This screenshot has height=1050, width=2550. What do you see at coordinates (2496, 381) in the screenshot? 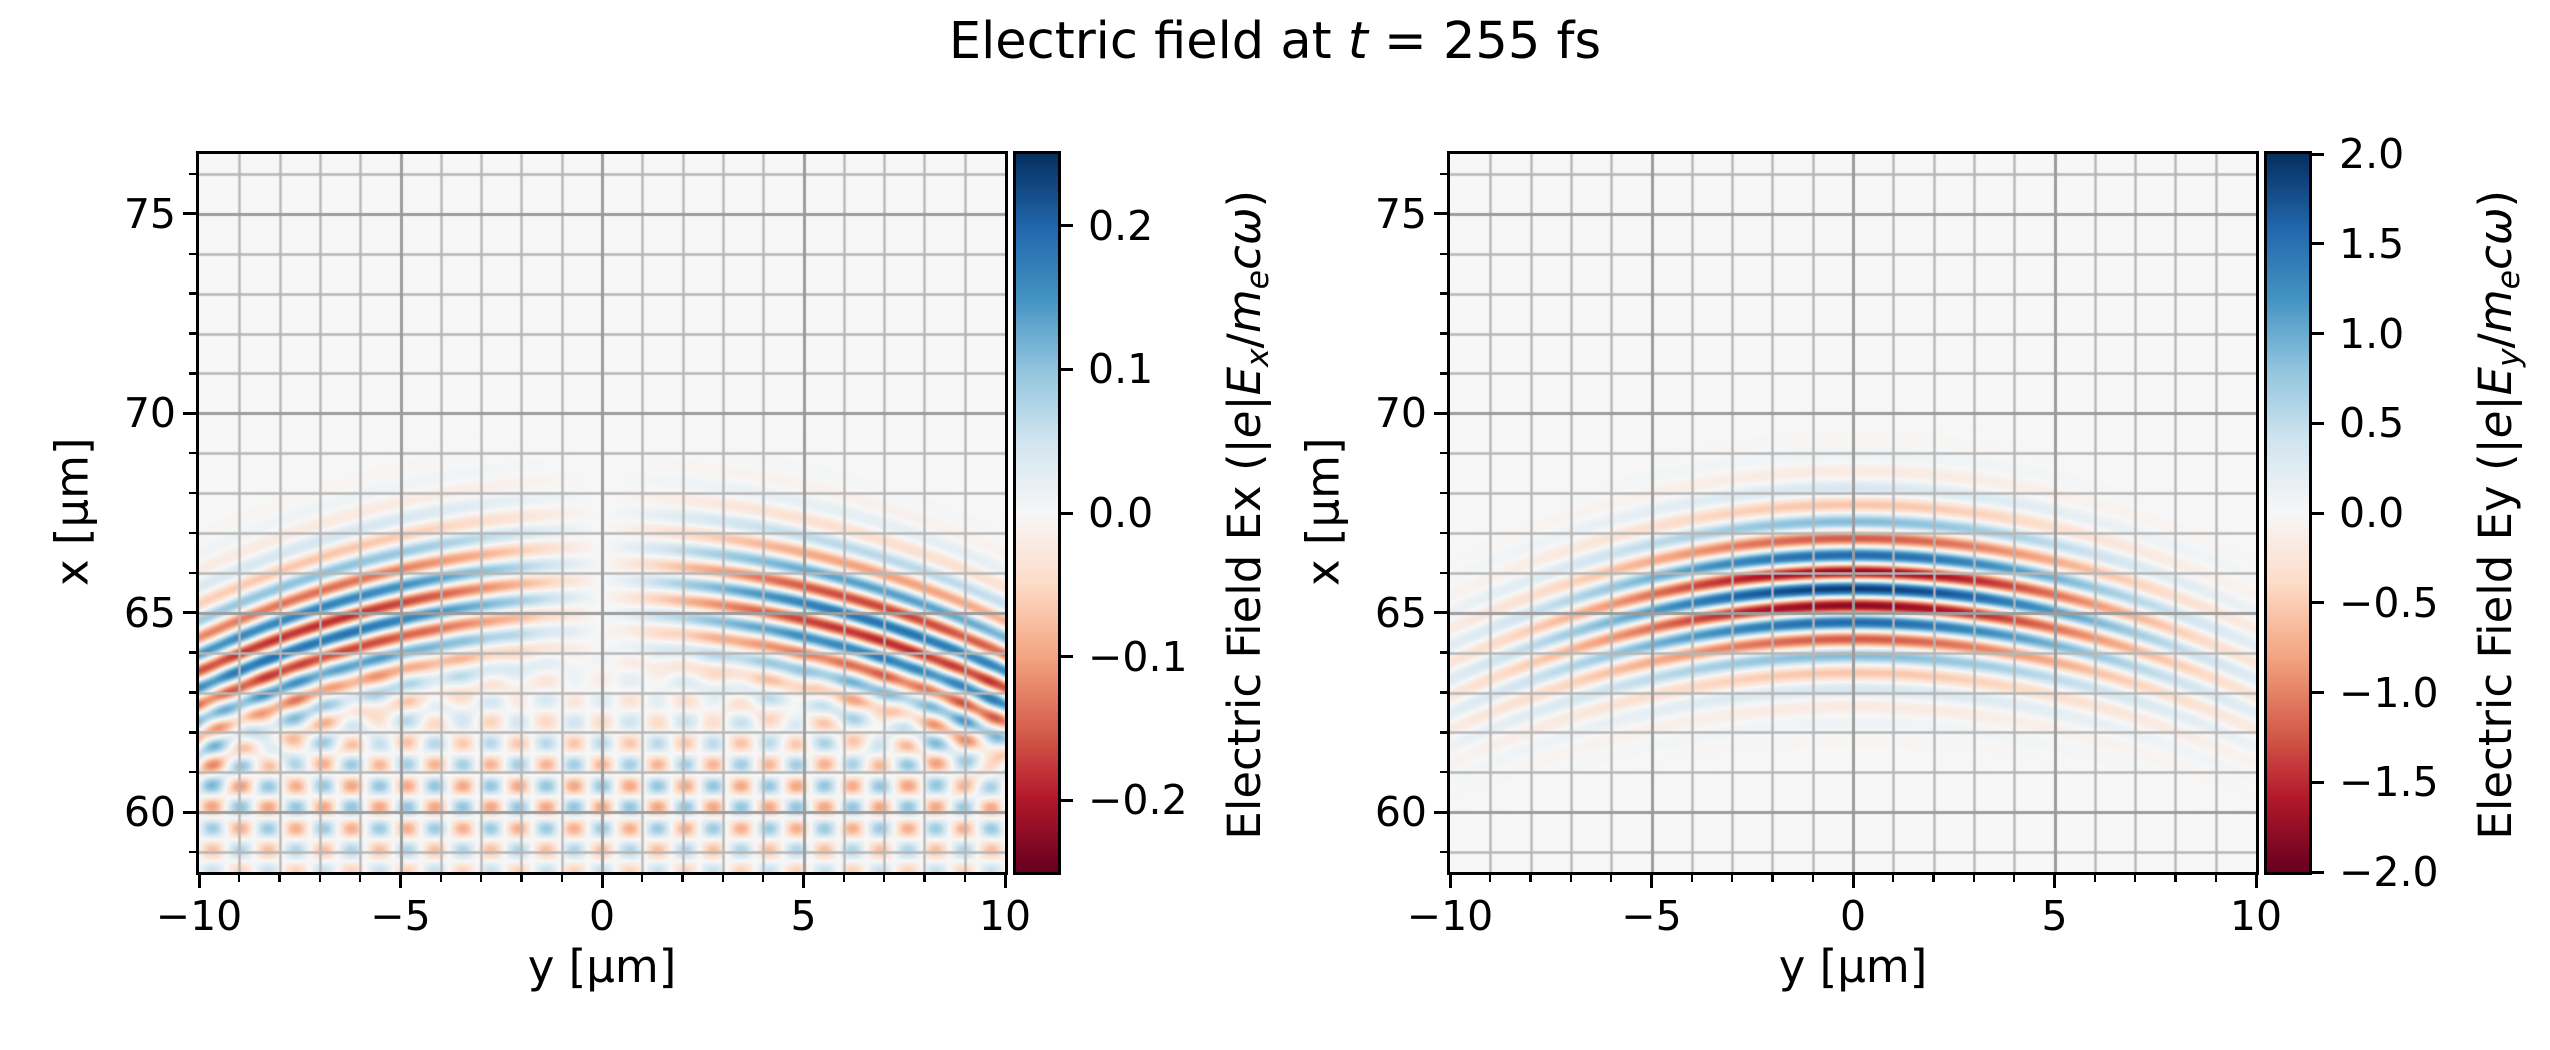
I see `label-segment: E` at bounding box center [2496, 381].